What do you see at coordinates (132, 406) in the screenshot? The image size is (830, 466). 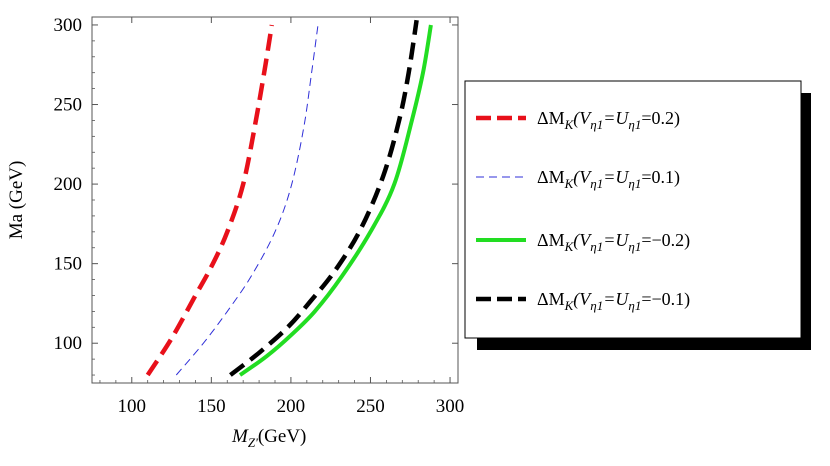 I see `x-tick-label: 100` at bounding box center [132, 406].